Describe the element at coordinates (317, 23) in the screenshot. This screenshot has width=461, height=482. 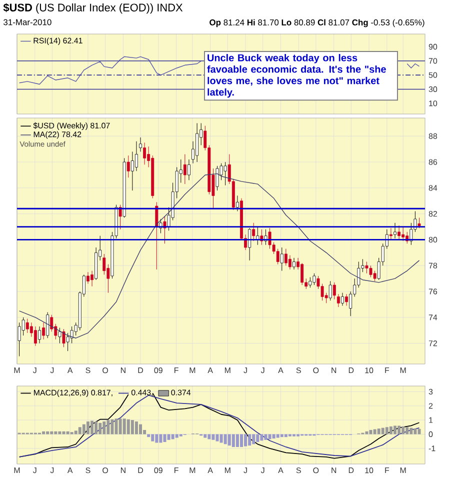
I see `text: Op 81.24 Hi 81.70 Lo 80.89 Cl 81.07 Chg -0.53 (-0.65%)` at that location.